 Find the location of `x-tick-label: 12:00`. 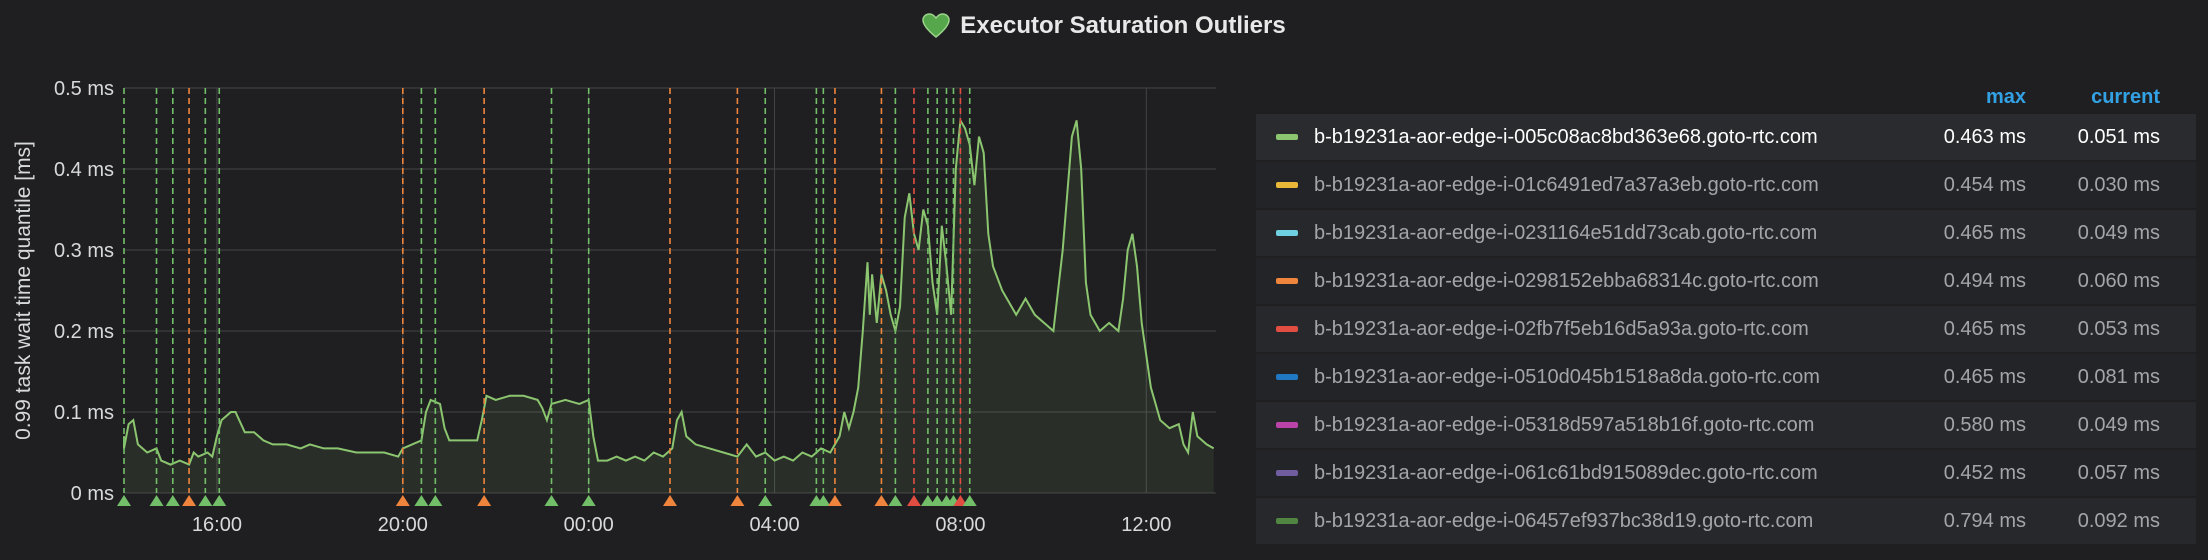

x-tick-label: 12:00 is located at coordinates (1146, 525).